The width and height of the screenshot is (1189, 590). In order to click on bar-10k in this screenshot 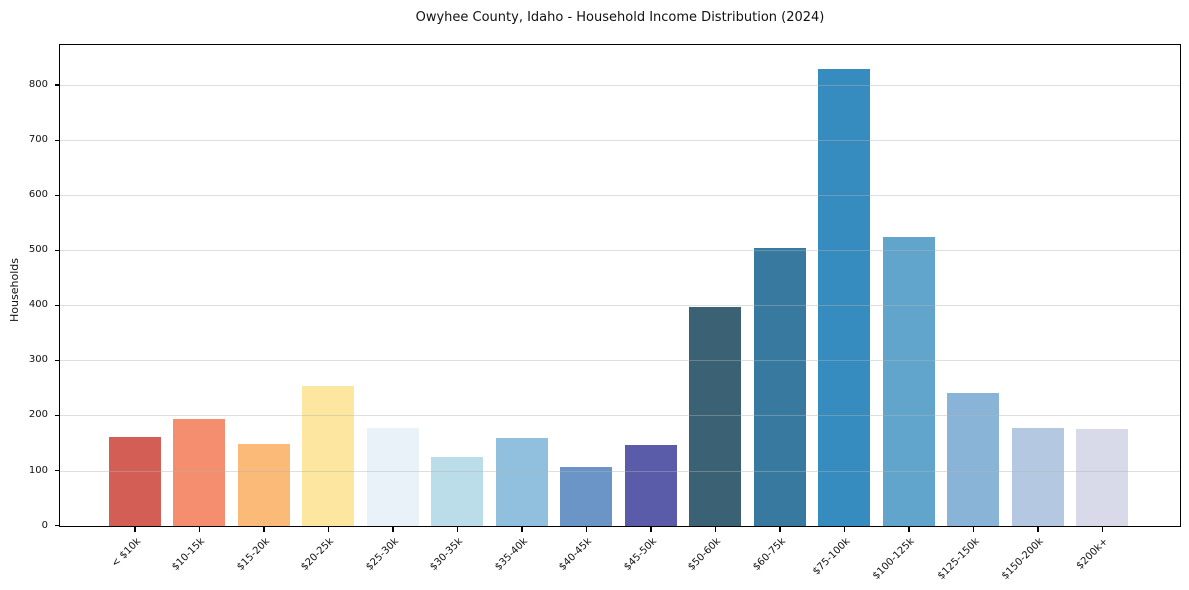, I will do `click(134, 481)`.